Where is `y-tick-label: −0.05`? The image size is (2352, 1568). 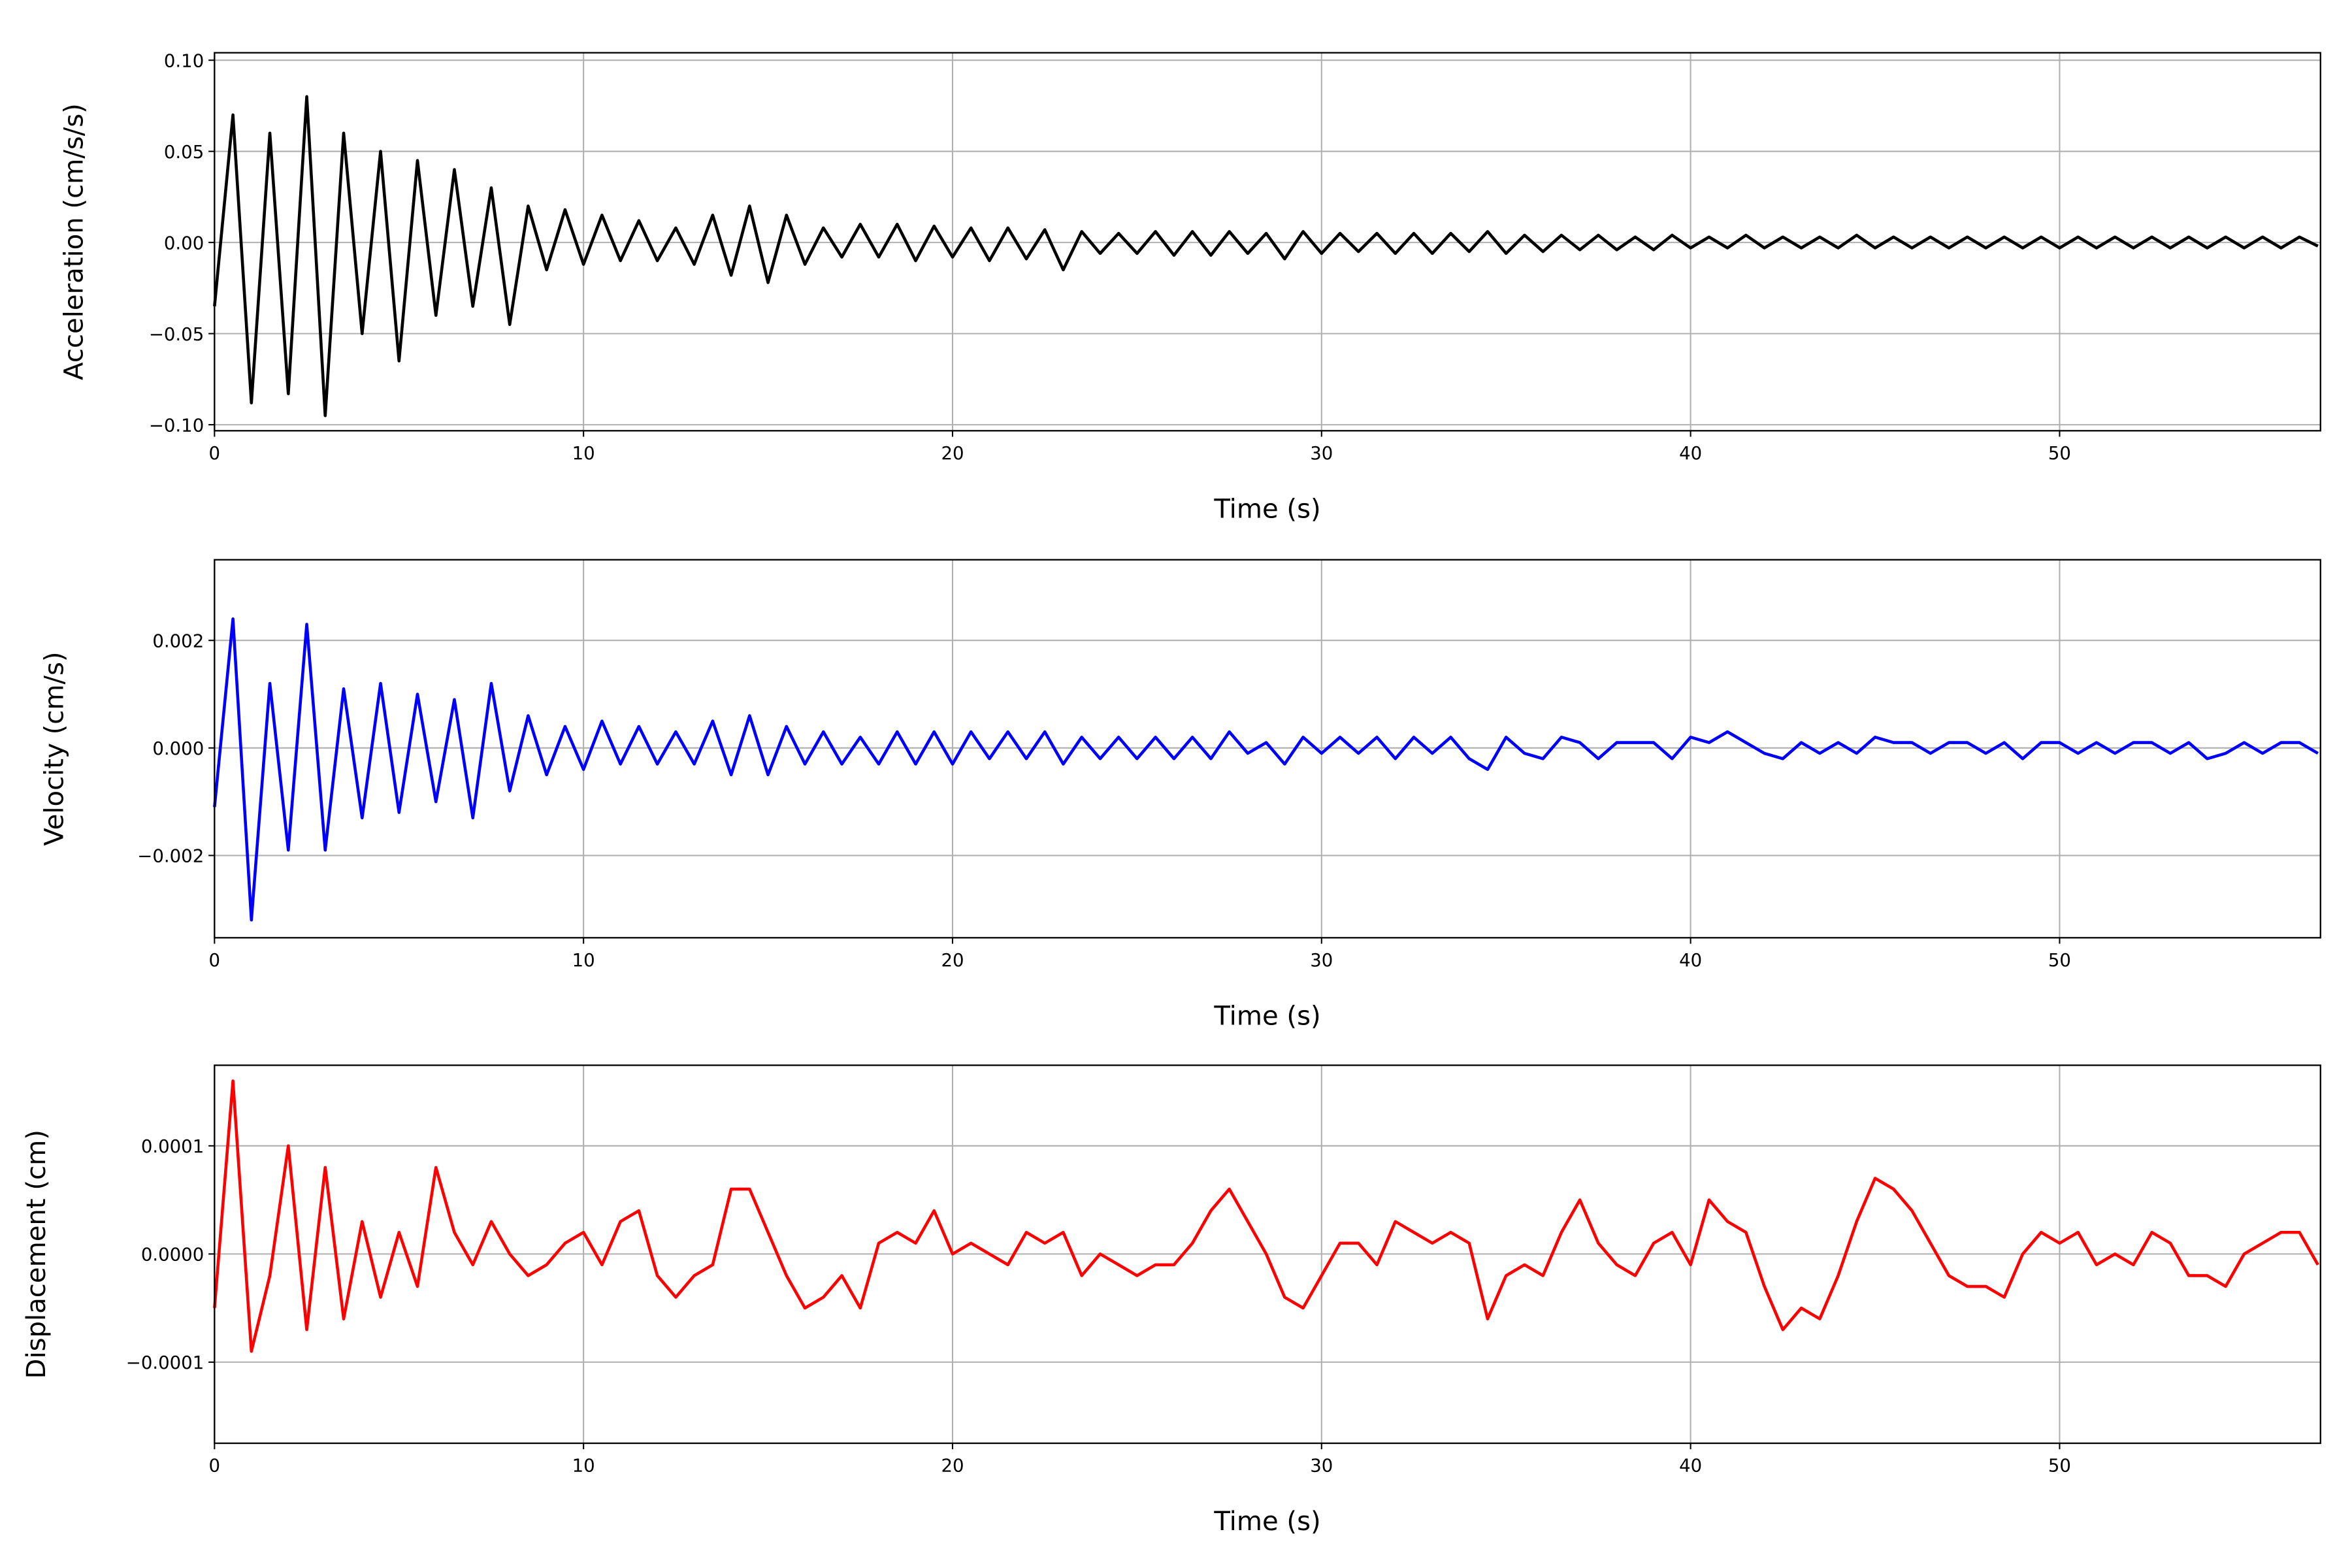 y-tick-label: −0.05 is located at coordinates (176, 334).